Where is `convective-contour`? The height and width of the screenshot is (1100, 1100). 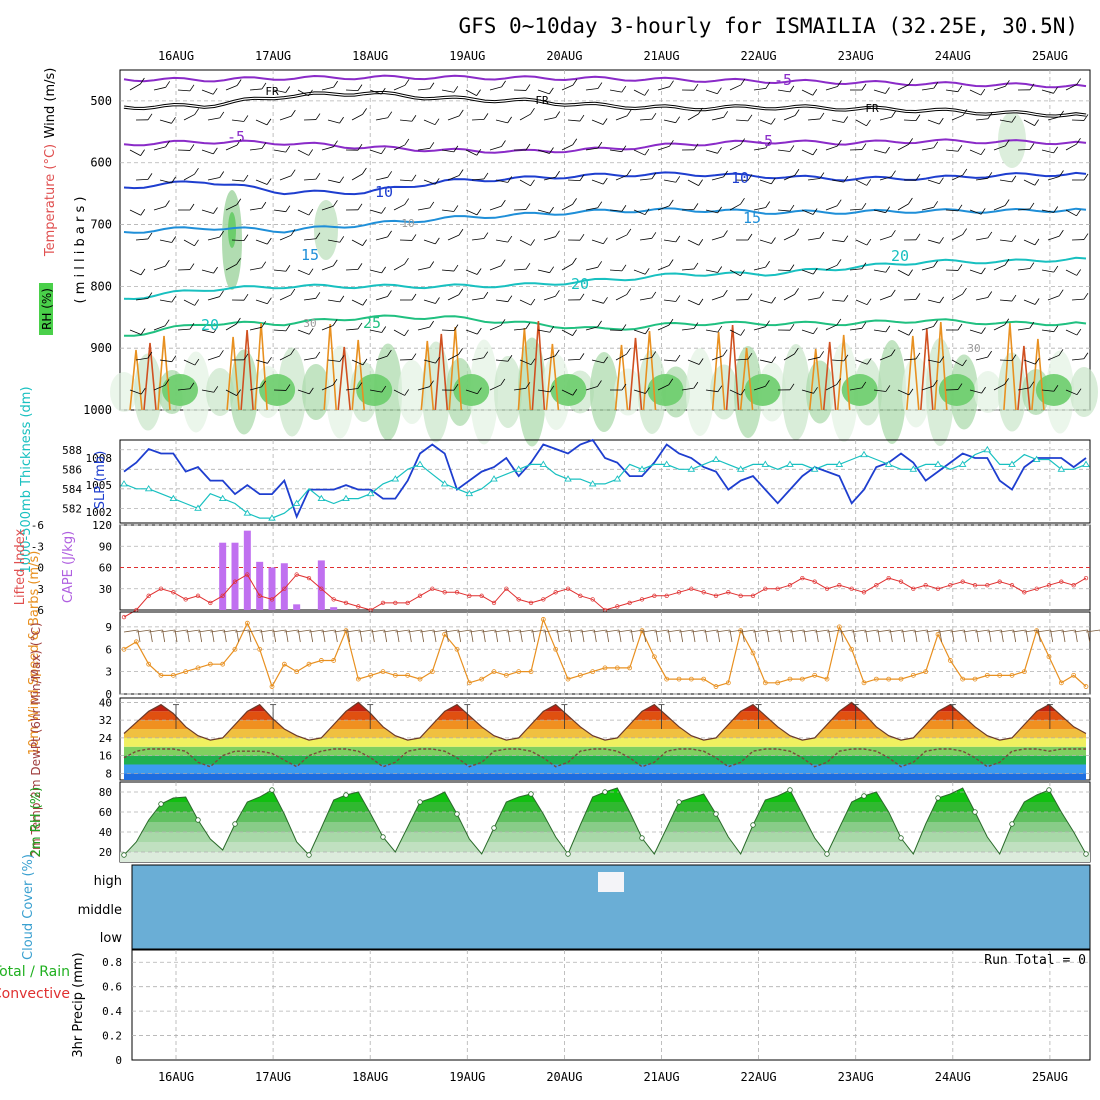 convective-contour is located at coordinates (150, 376).